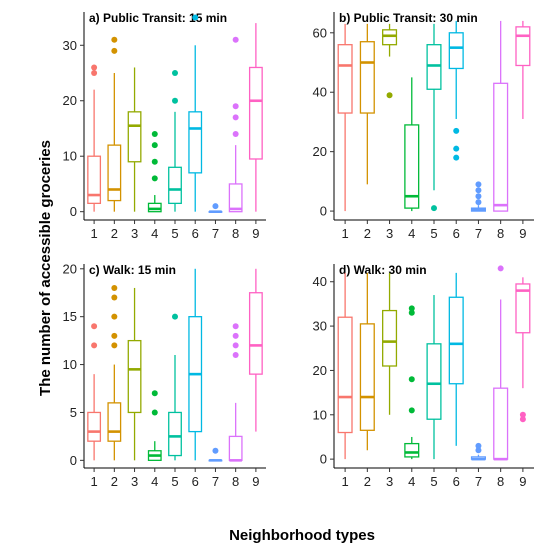  Describe the element at coordinates (73, 412) in the screenshot. I see `y-tick-label: 5` at that location.